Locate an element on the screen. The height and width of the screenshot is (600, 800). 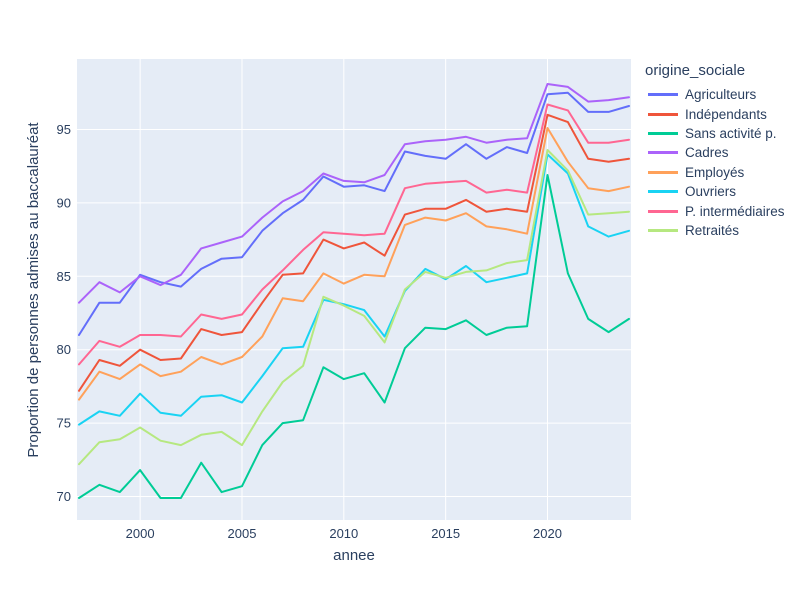
x-tick-label: 2020 is located at coordinates (547, 533).